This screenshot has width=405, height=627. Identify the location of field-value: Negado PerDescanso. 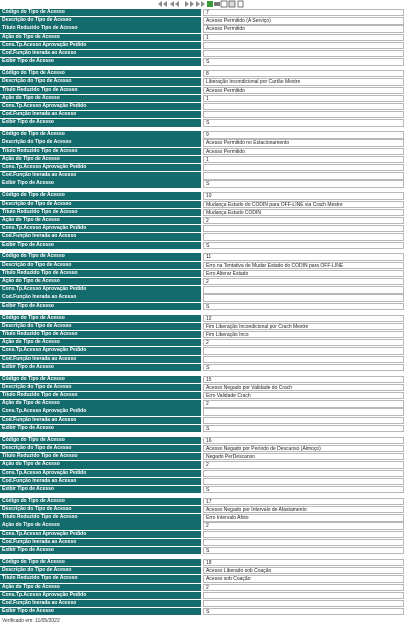
(303, 457).